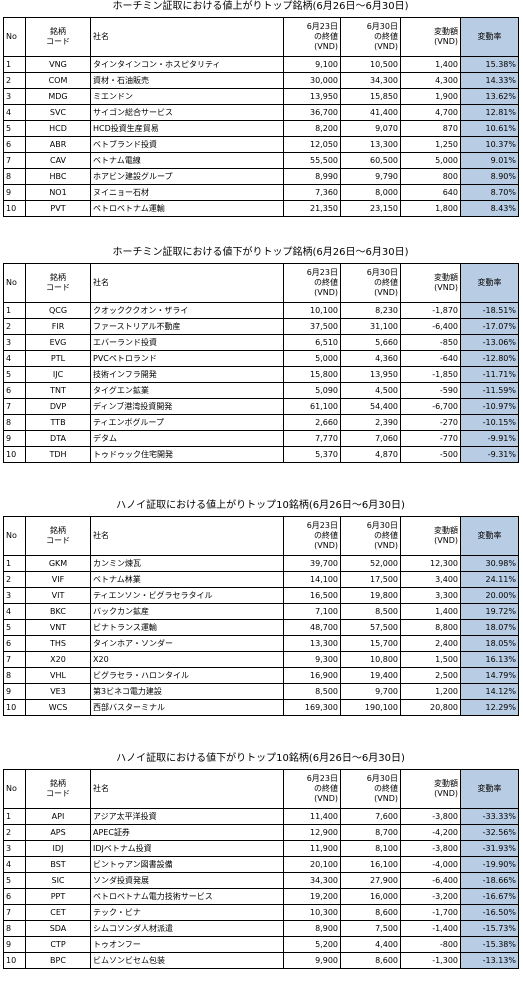 This screenshot has height=992, width=523. I want to click on data-row: 2 APS APEC証券 12,900 8,700 -4,200 -32.56%, so click(261, 832).